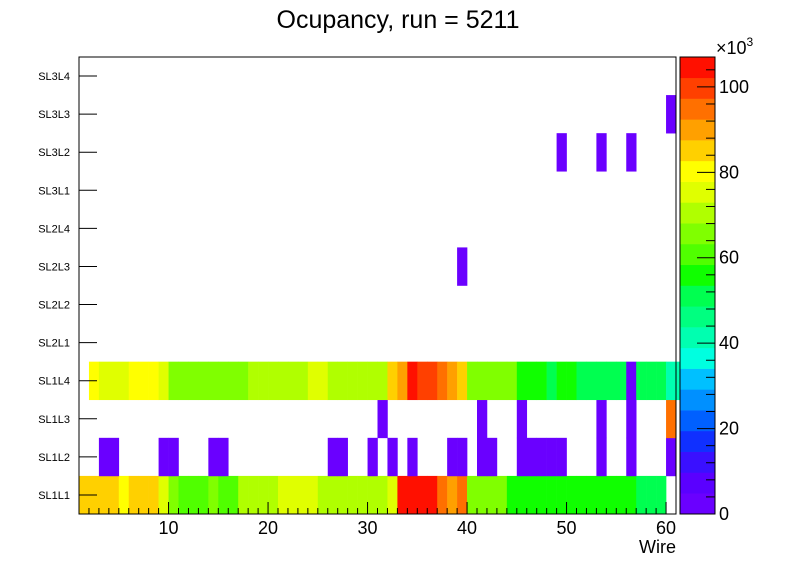 This screenshot has width=796, height=572. What do you see at coordinates (729, 429) in the screenshot?
I see `z-tick-label-20: 20` at bounding box center [729, 429].